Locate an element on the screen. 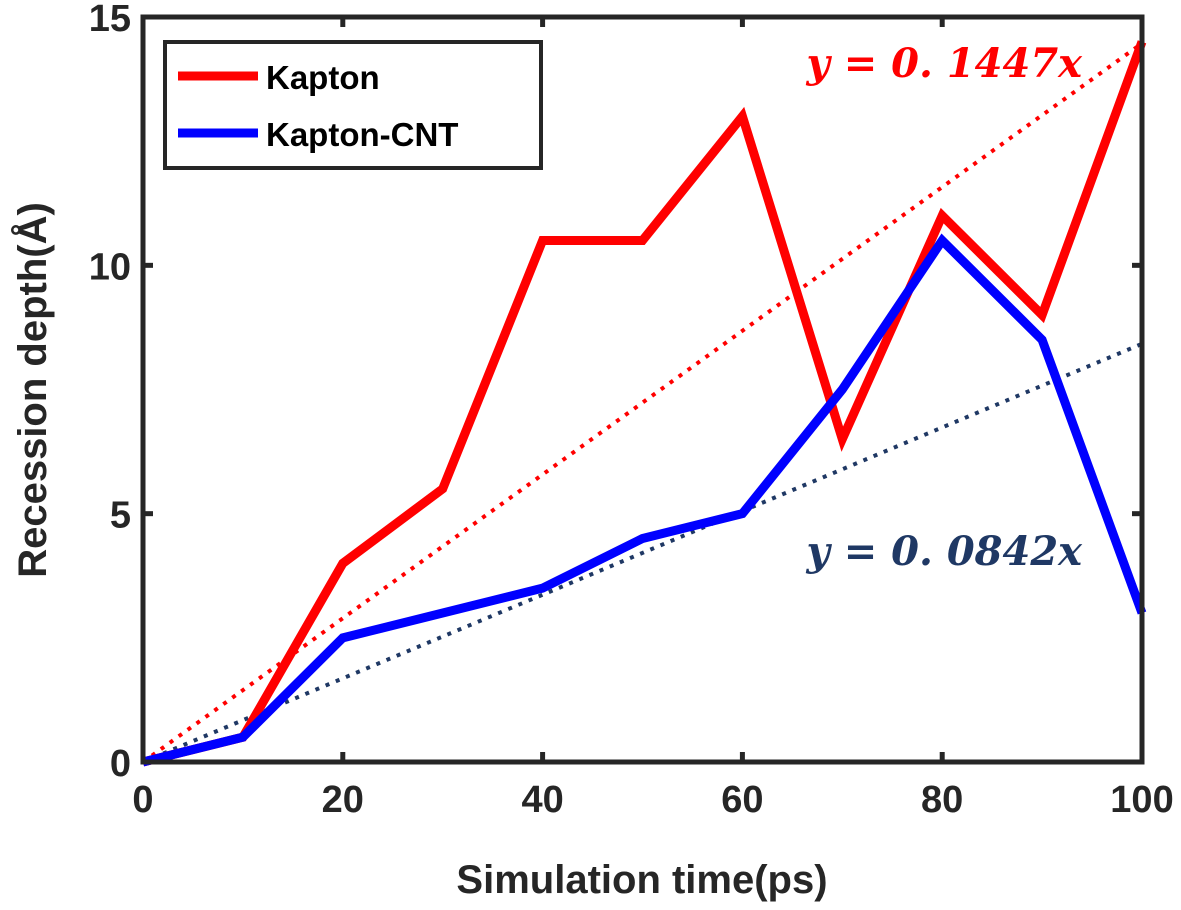 The height and width of the screenshot is (910, 1181). y-tick-label: 5 is located at coordinates (120, 516).